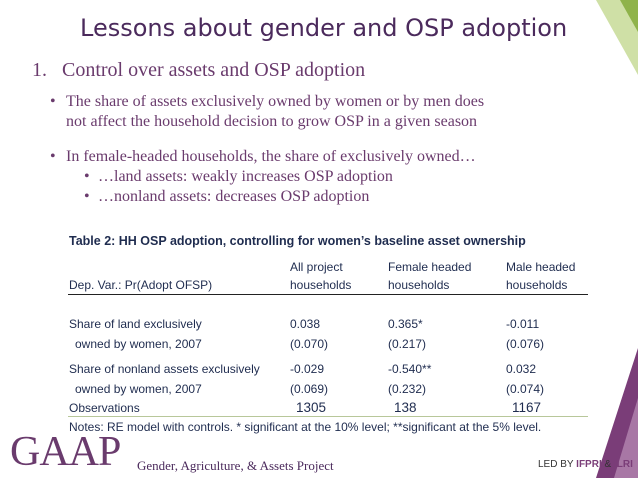 Image resolution: width=638 pixels, height=478 pixels. What do you see at coordinates (541, 267) in the screenshot?
I see `col-male-header-1: Male headed` at bounding box center [541, 267].